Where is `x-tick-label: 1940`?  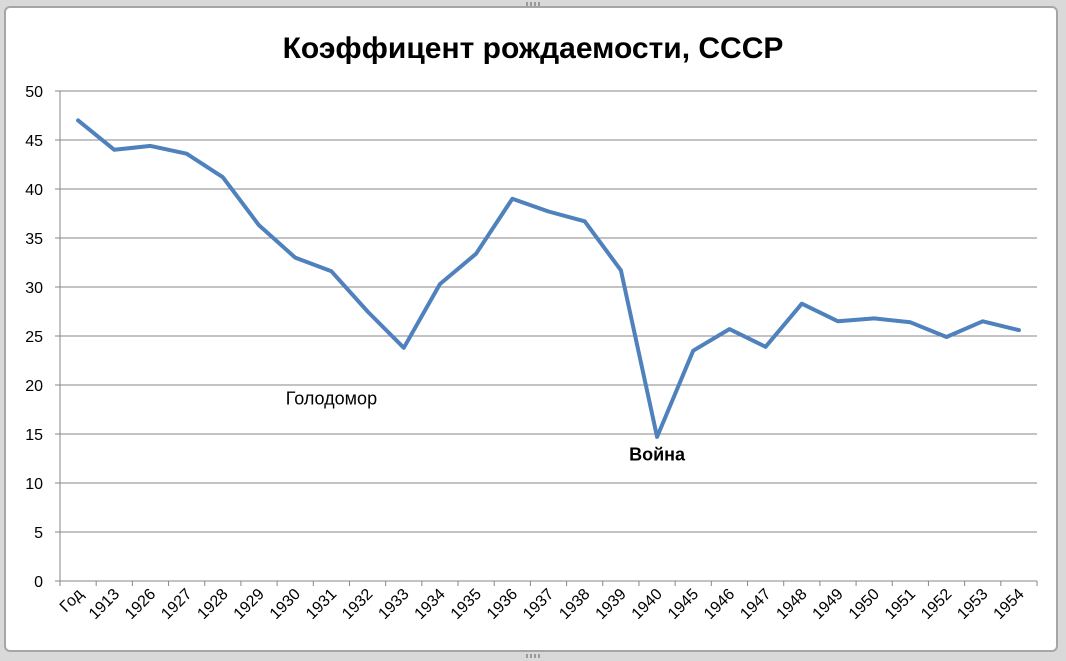 x-tick-label: 1940 is located at coordinates (647, 604).